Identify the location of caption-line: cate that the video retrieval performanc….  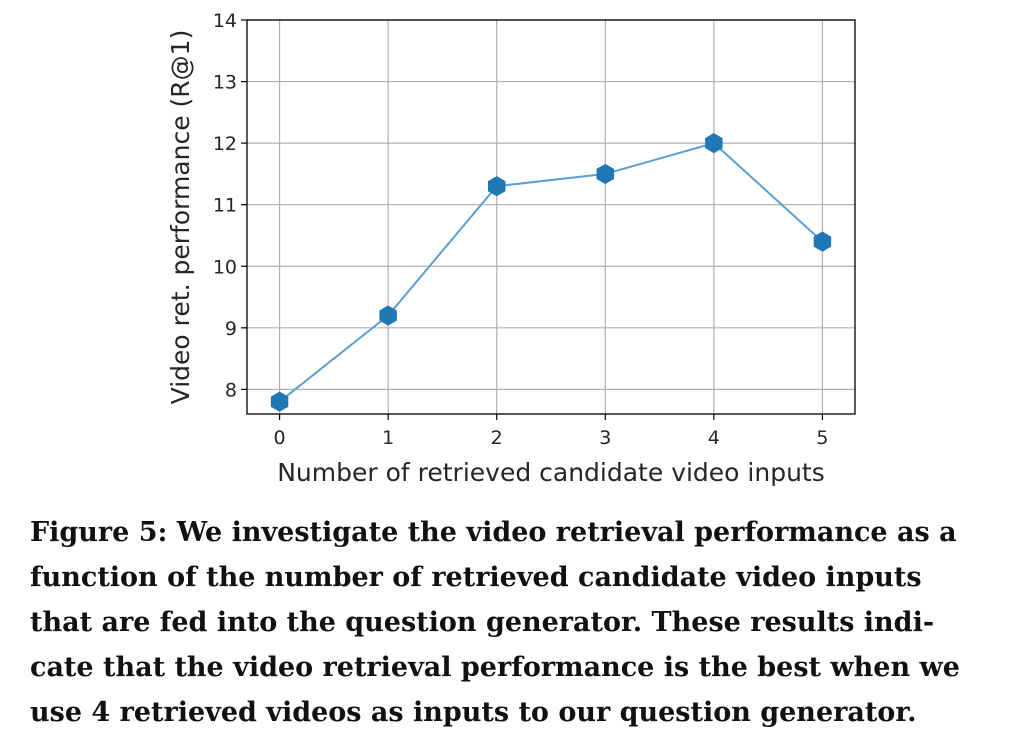
(495, 667).